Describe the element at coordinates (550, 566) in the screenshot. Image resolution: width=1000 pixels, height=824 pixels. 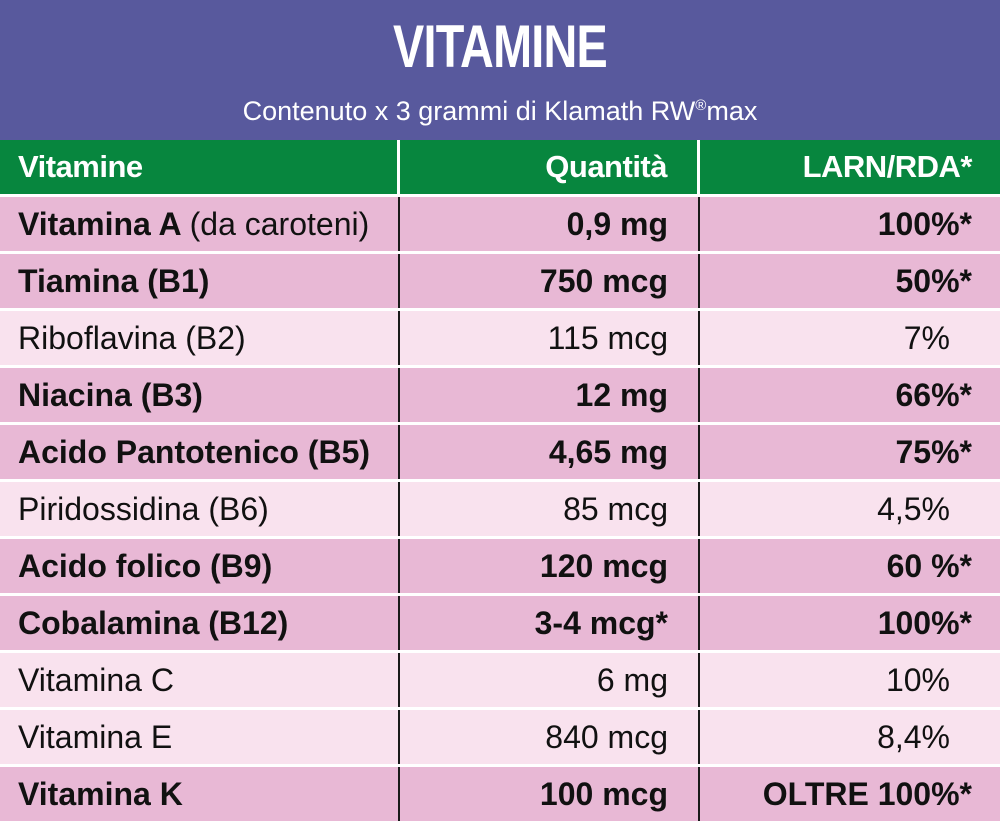
I see `quantity-cell: 120 mcg` at that location.